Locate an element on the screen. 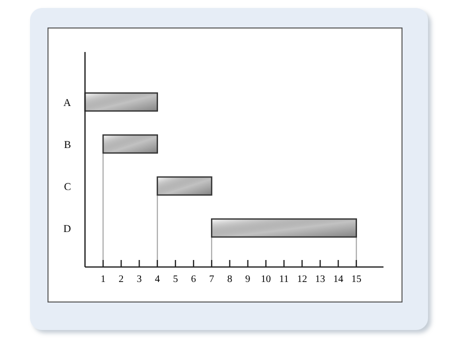  x-tick-label: 5 is located at coordinates (175, 279).